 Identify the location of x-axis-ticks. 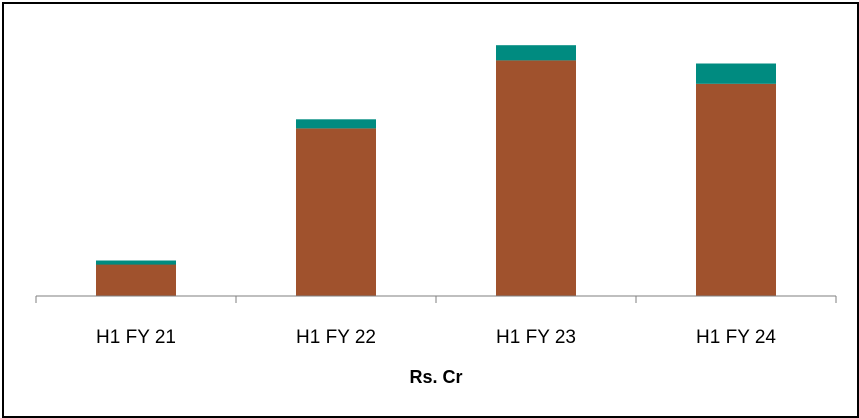
(436, 299).